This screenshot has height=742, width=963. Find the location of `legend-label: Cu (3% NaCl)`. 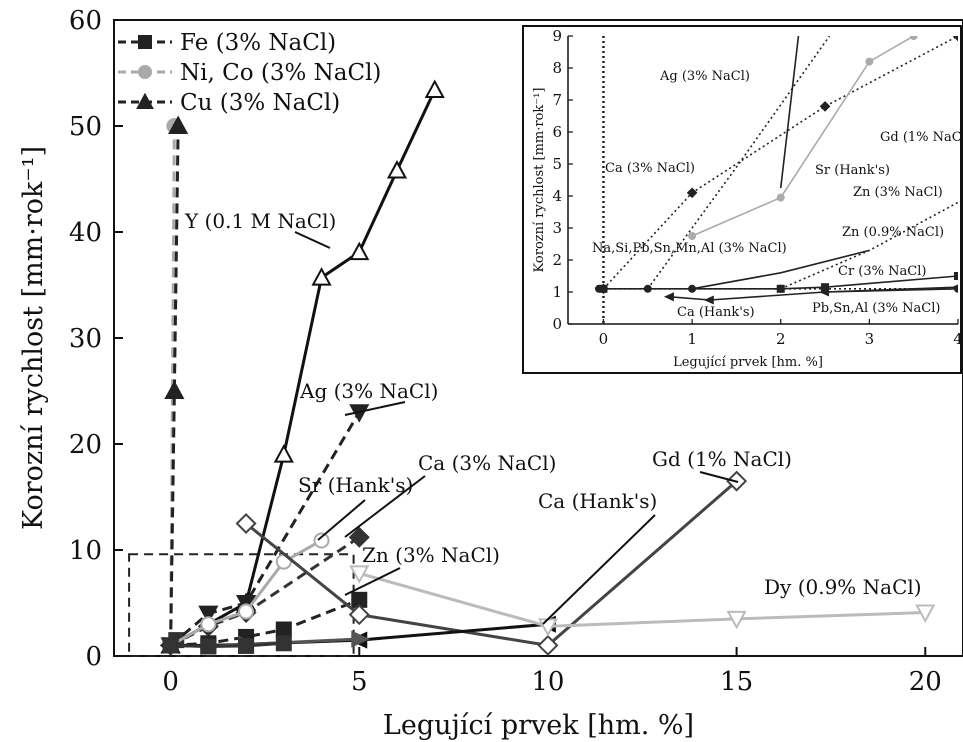

legend-label: Cu (3% NaCl) is located at coordinates (260, 103).